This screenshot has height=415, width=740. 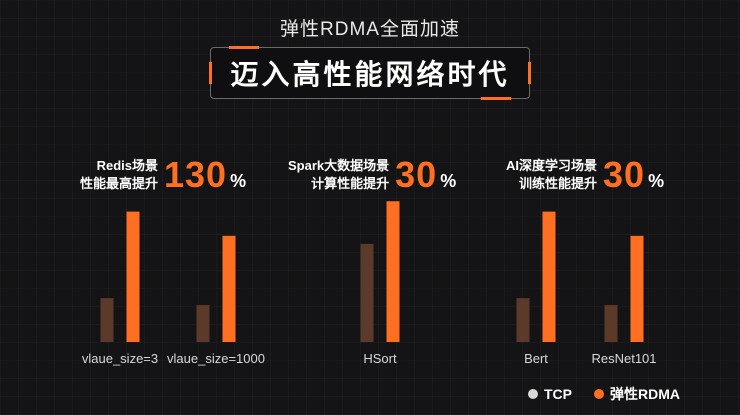 What do you see at coordinates (496, 98) in the screenshot?
I see `frame-accent-bottom` at bounding box center [496, 98].